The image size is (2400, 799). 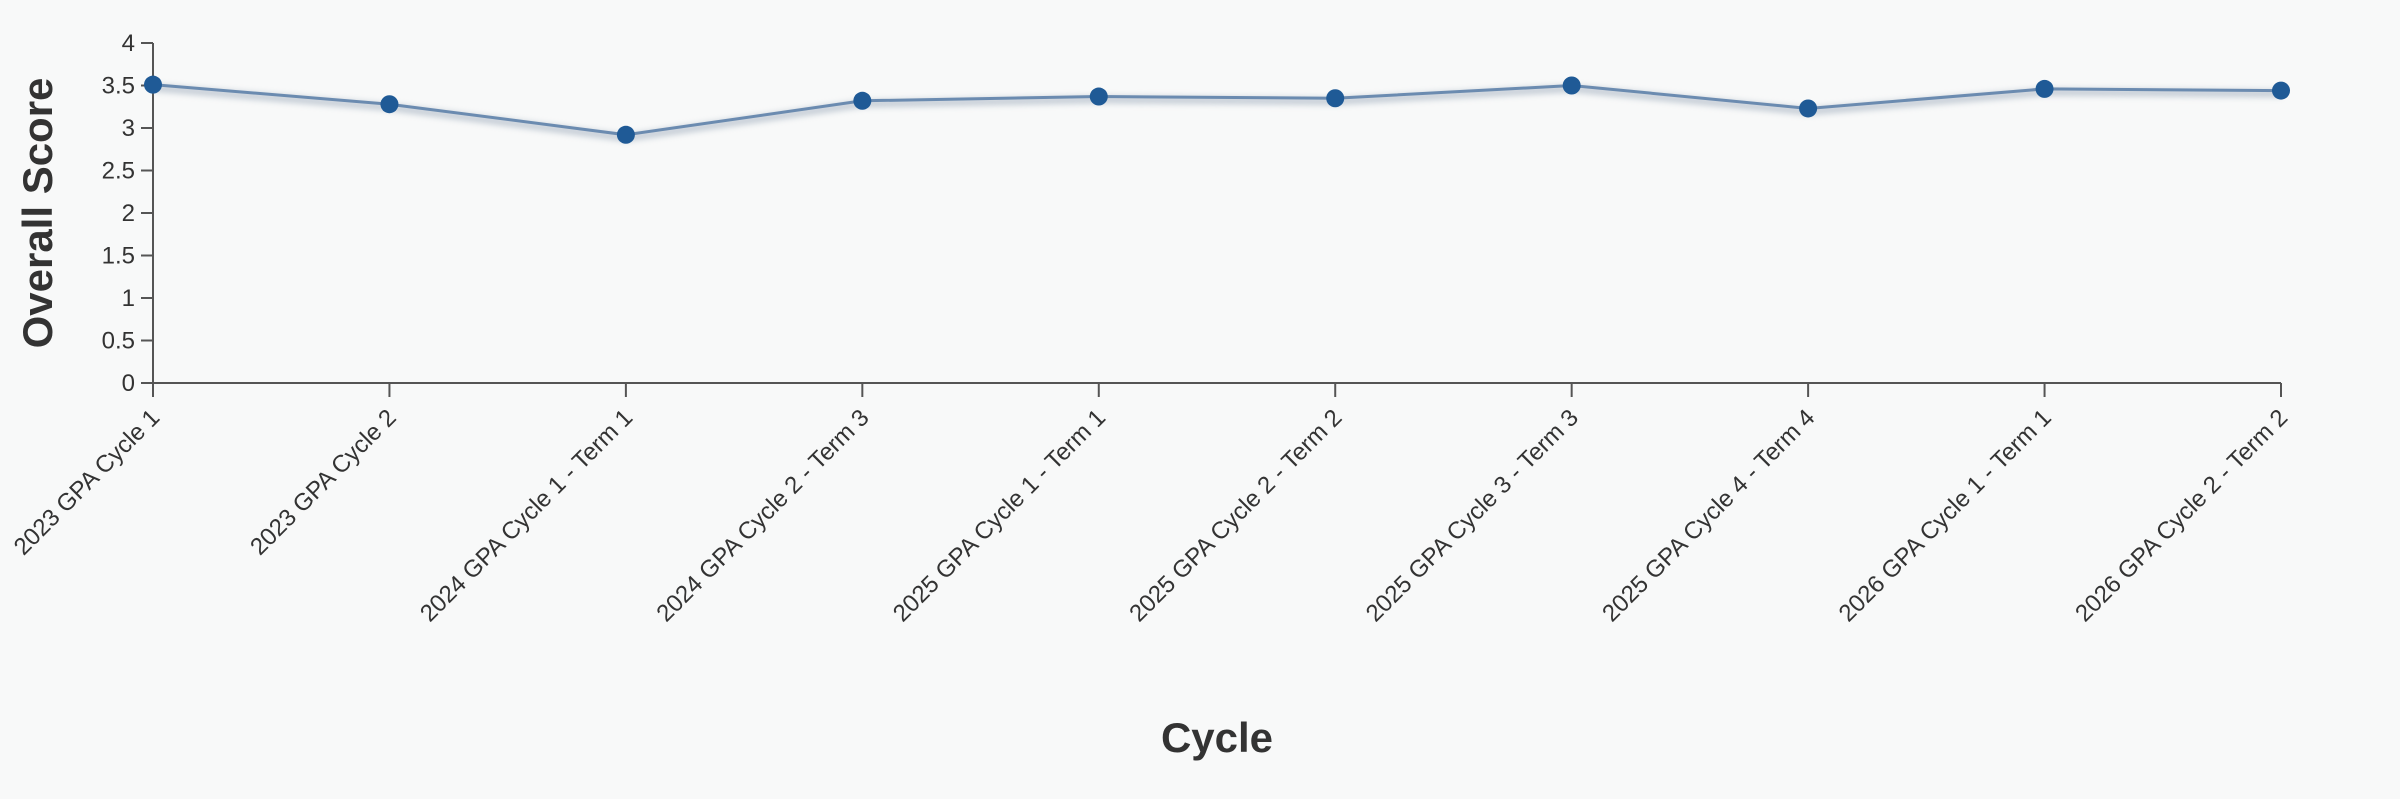 What do you see at coordinates (128, 43) in the screenshot?
I see `y-tick-label: 4` at bounding box center [128, 43].